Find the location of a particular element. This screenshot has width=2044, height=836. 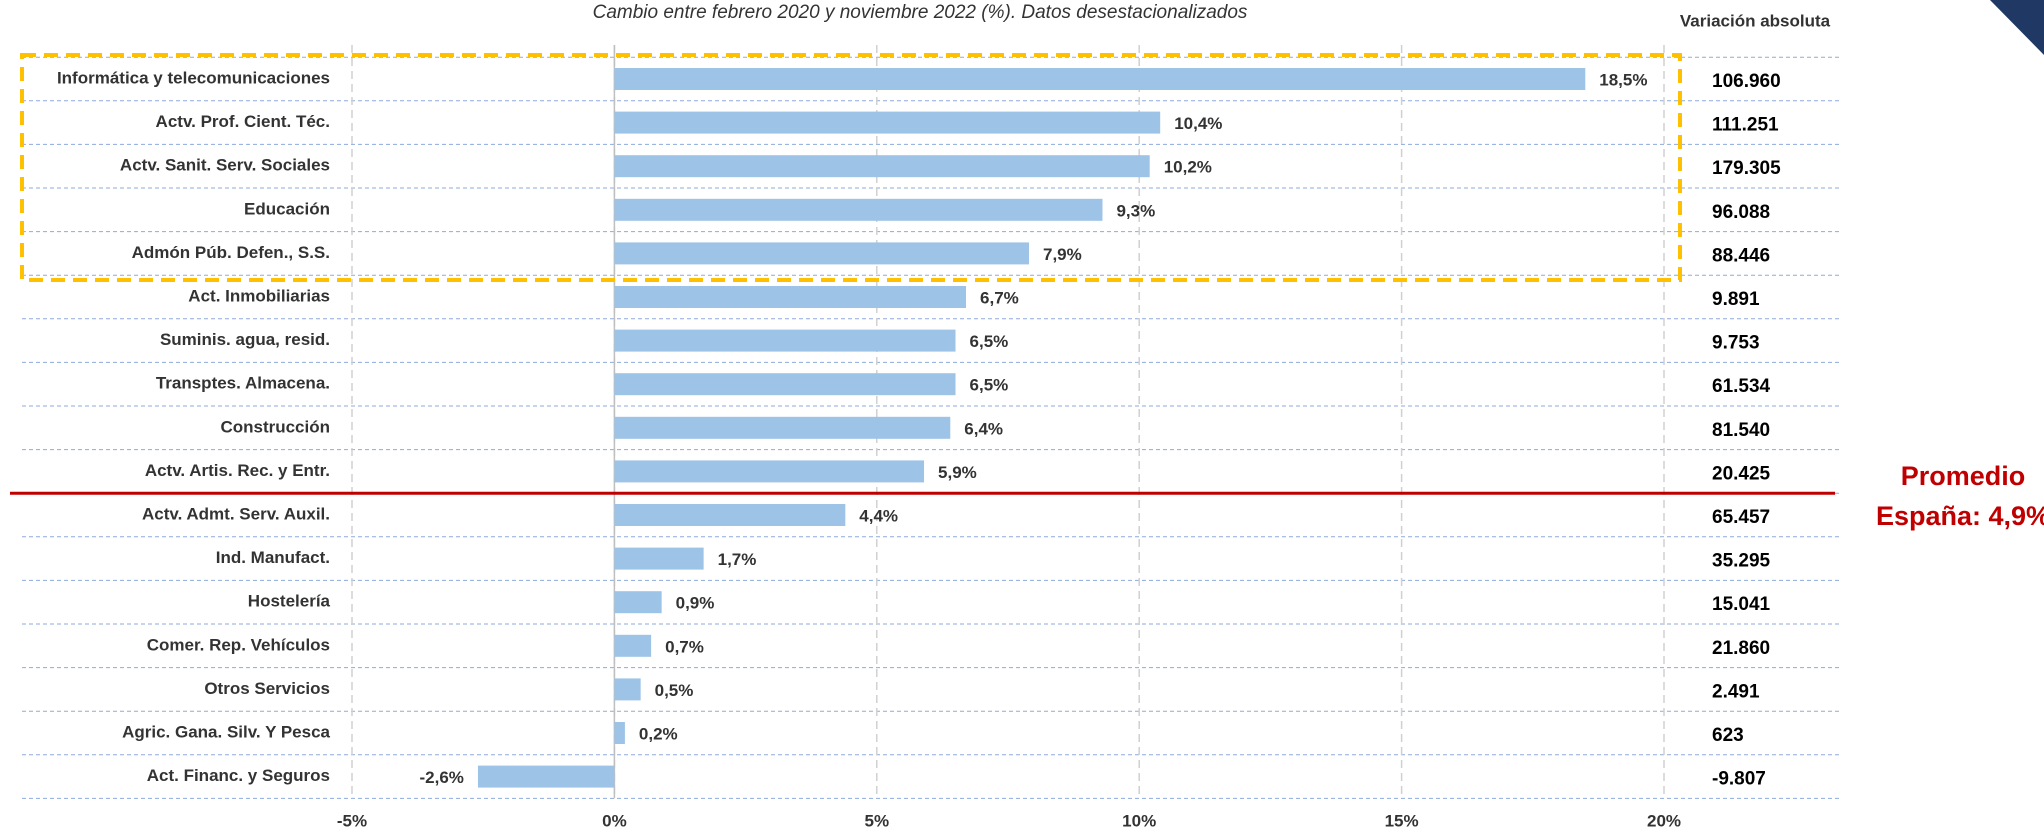

x-tick-label: 20% is located at coordinates (1664, 820).